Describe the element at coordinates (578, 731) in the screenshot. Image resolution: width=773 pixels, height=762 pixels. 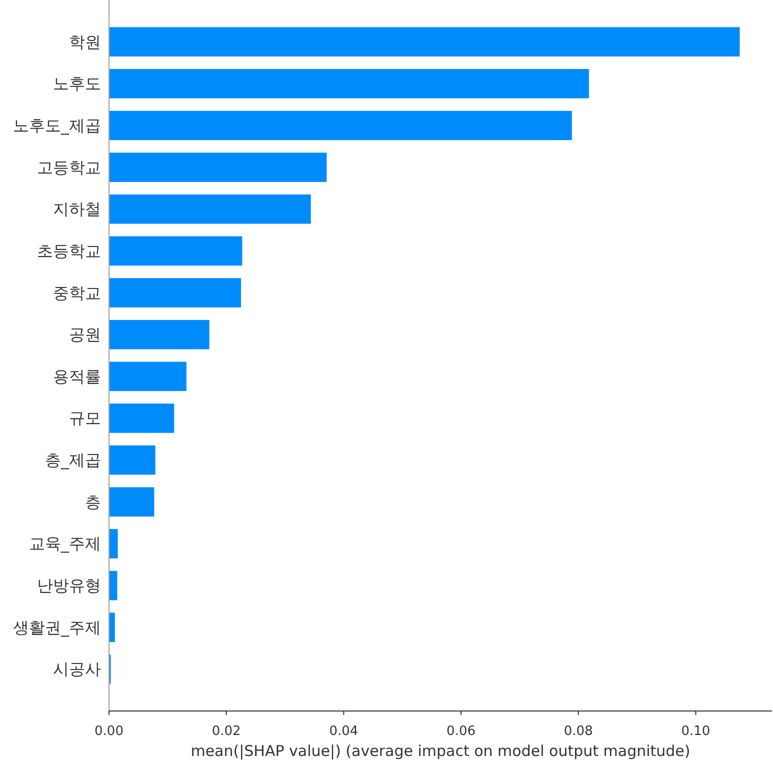
I see `x-tick-label: 0.08` at that location.